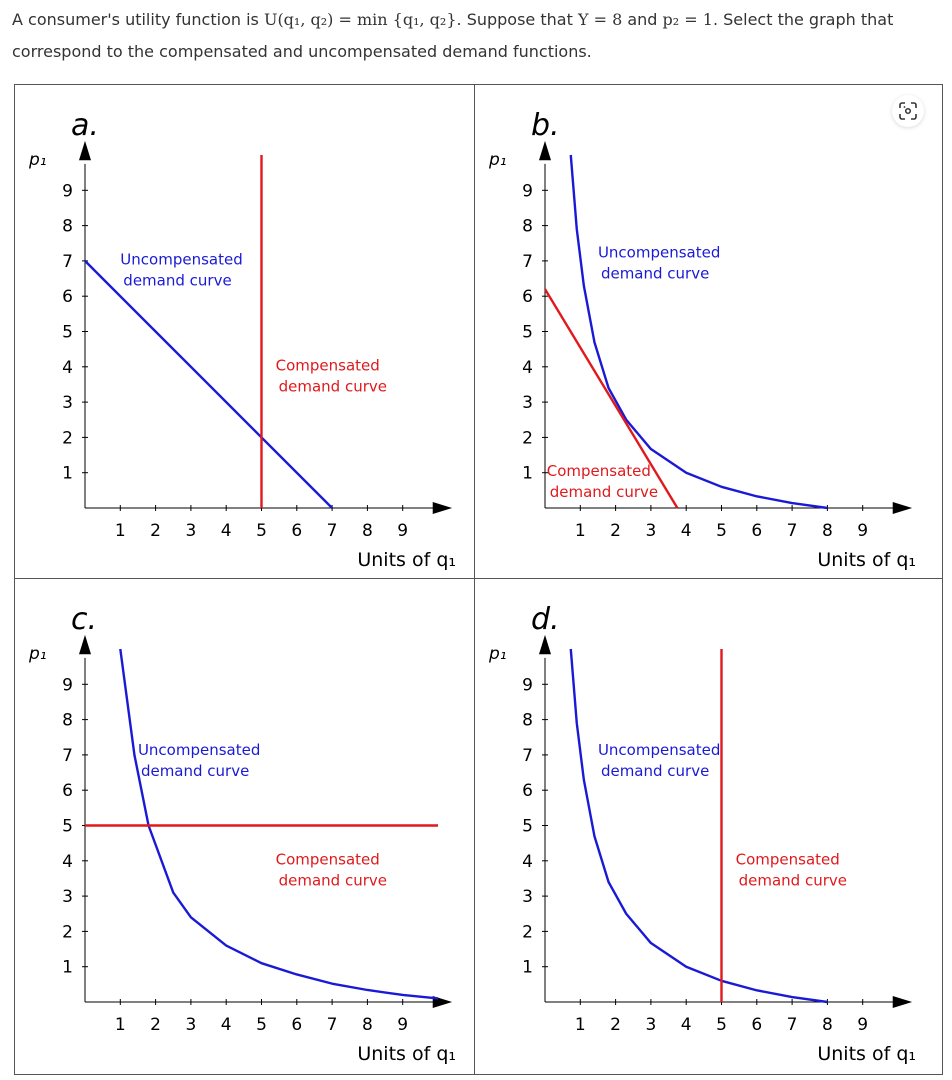  Describe the element at coordinates (84, 619) in the screenshot. I see `panel-letter: c.` at that location.